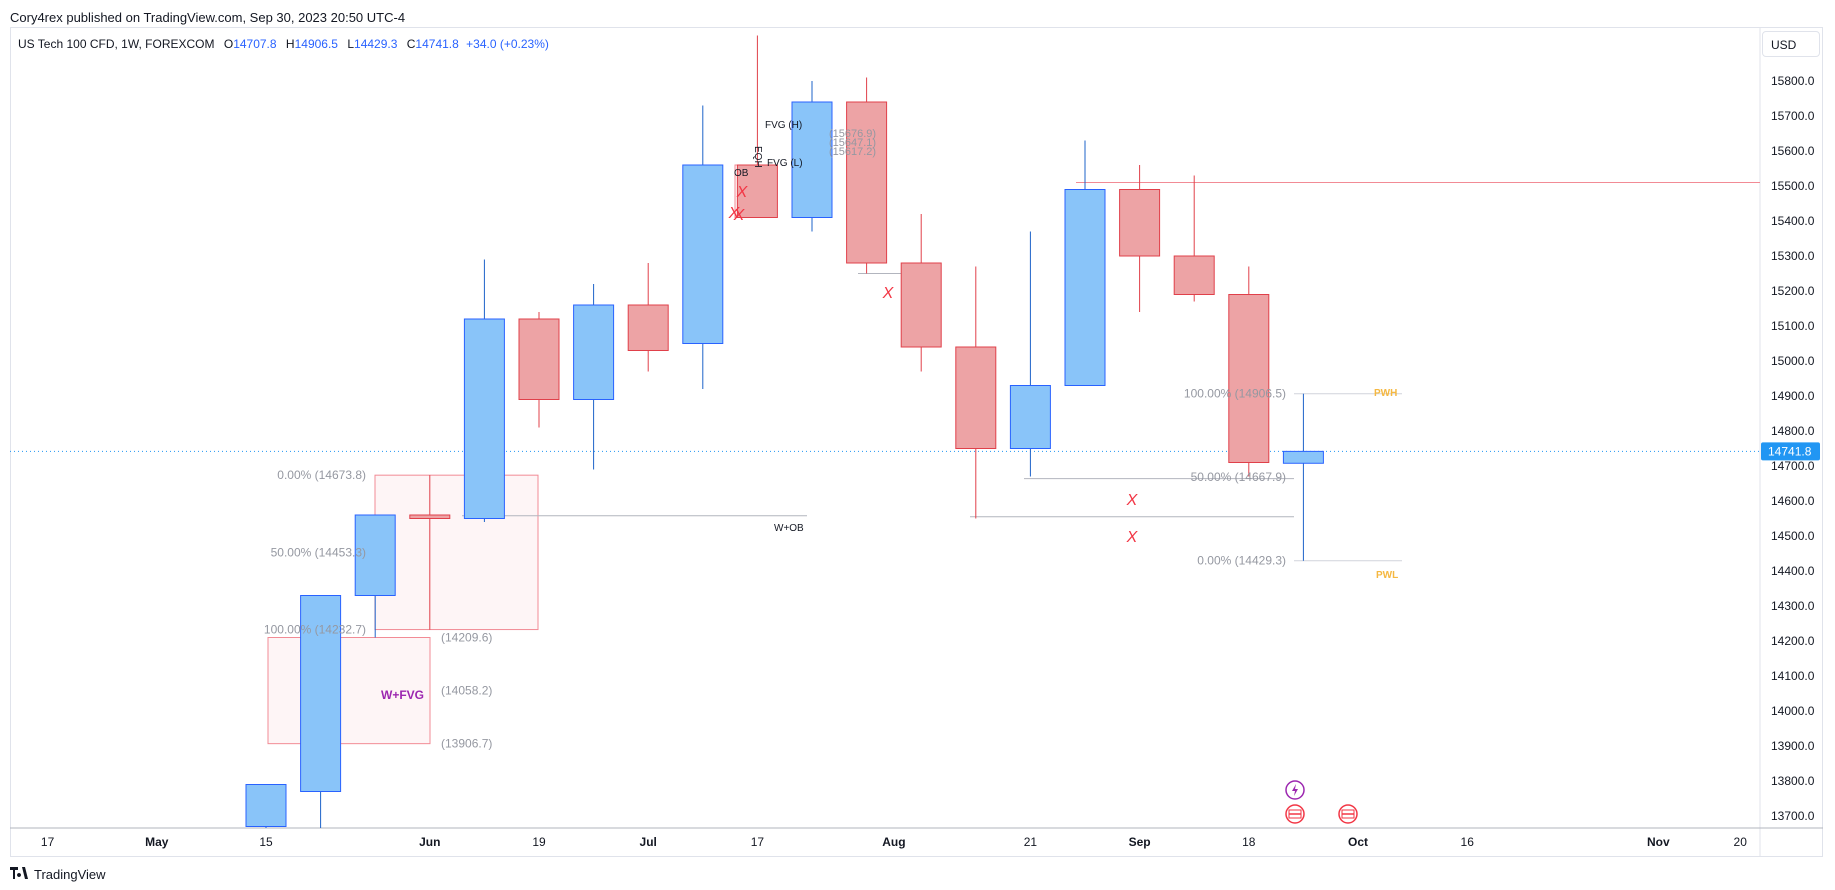 Image resolution: width=1835 pixels, height=890 pixels. Describe the element at coordinates (1793, 186) in the screenshot. I see `price-tick-label-18: 15500.0` at that location.